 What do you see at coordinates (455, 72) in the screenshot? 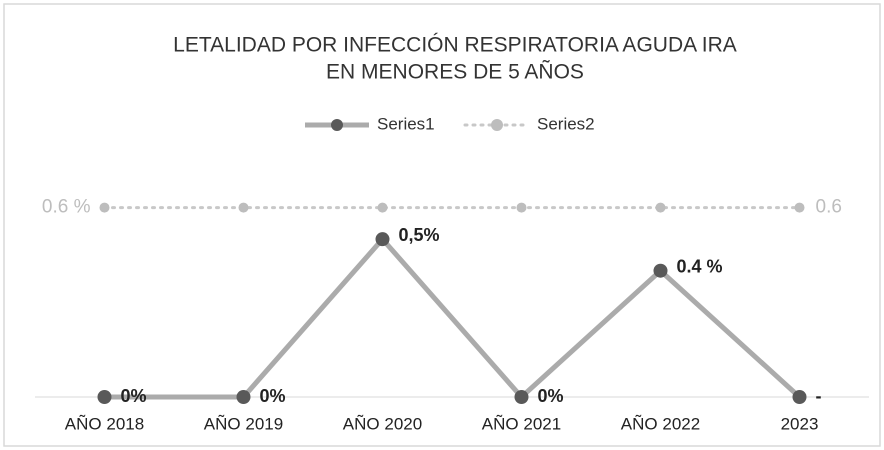
I see `chart-title: EN MENORES DE 5 AÑOS` at bounding box center [455, 72].